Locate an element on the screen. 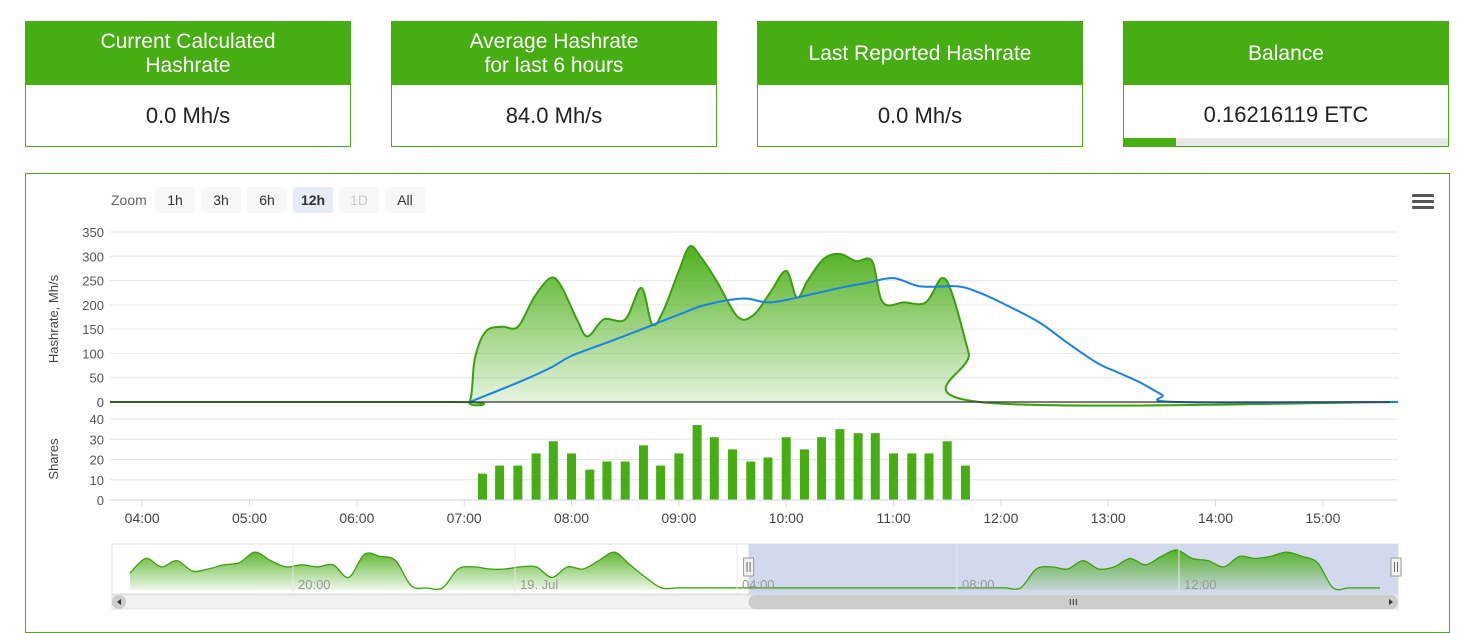  zoom-button-3h: 3h is located at coordinates (221, 200).